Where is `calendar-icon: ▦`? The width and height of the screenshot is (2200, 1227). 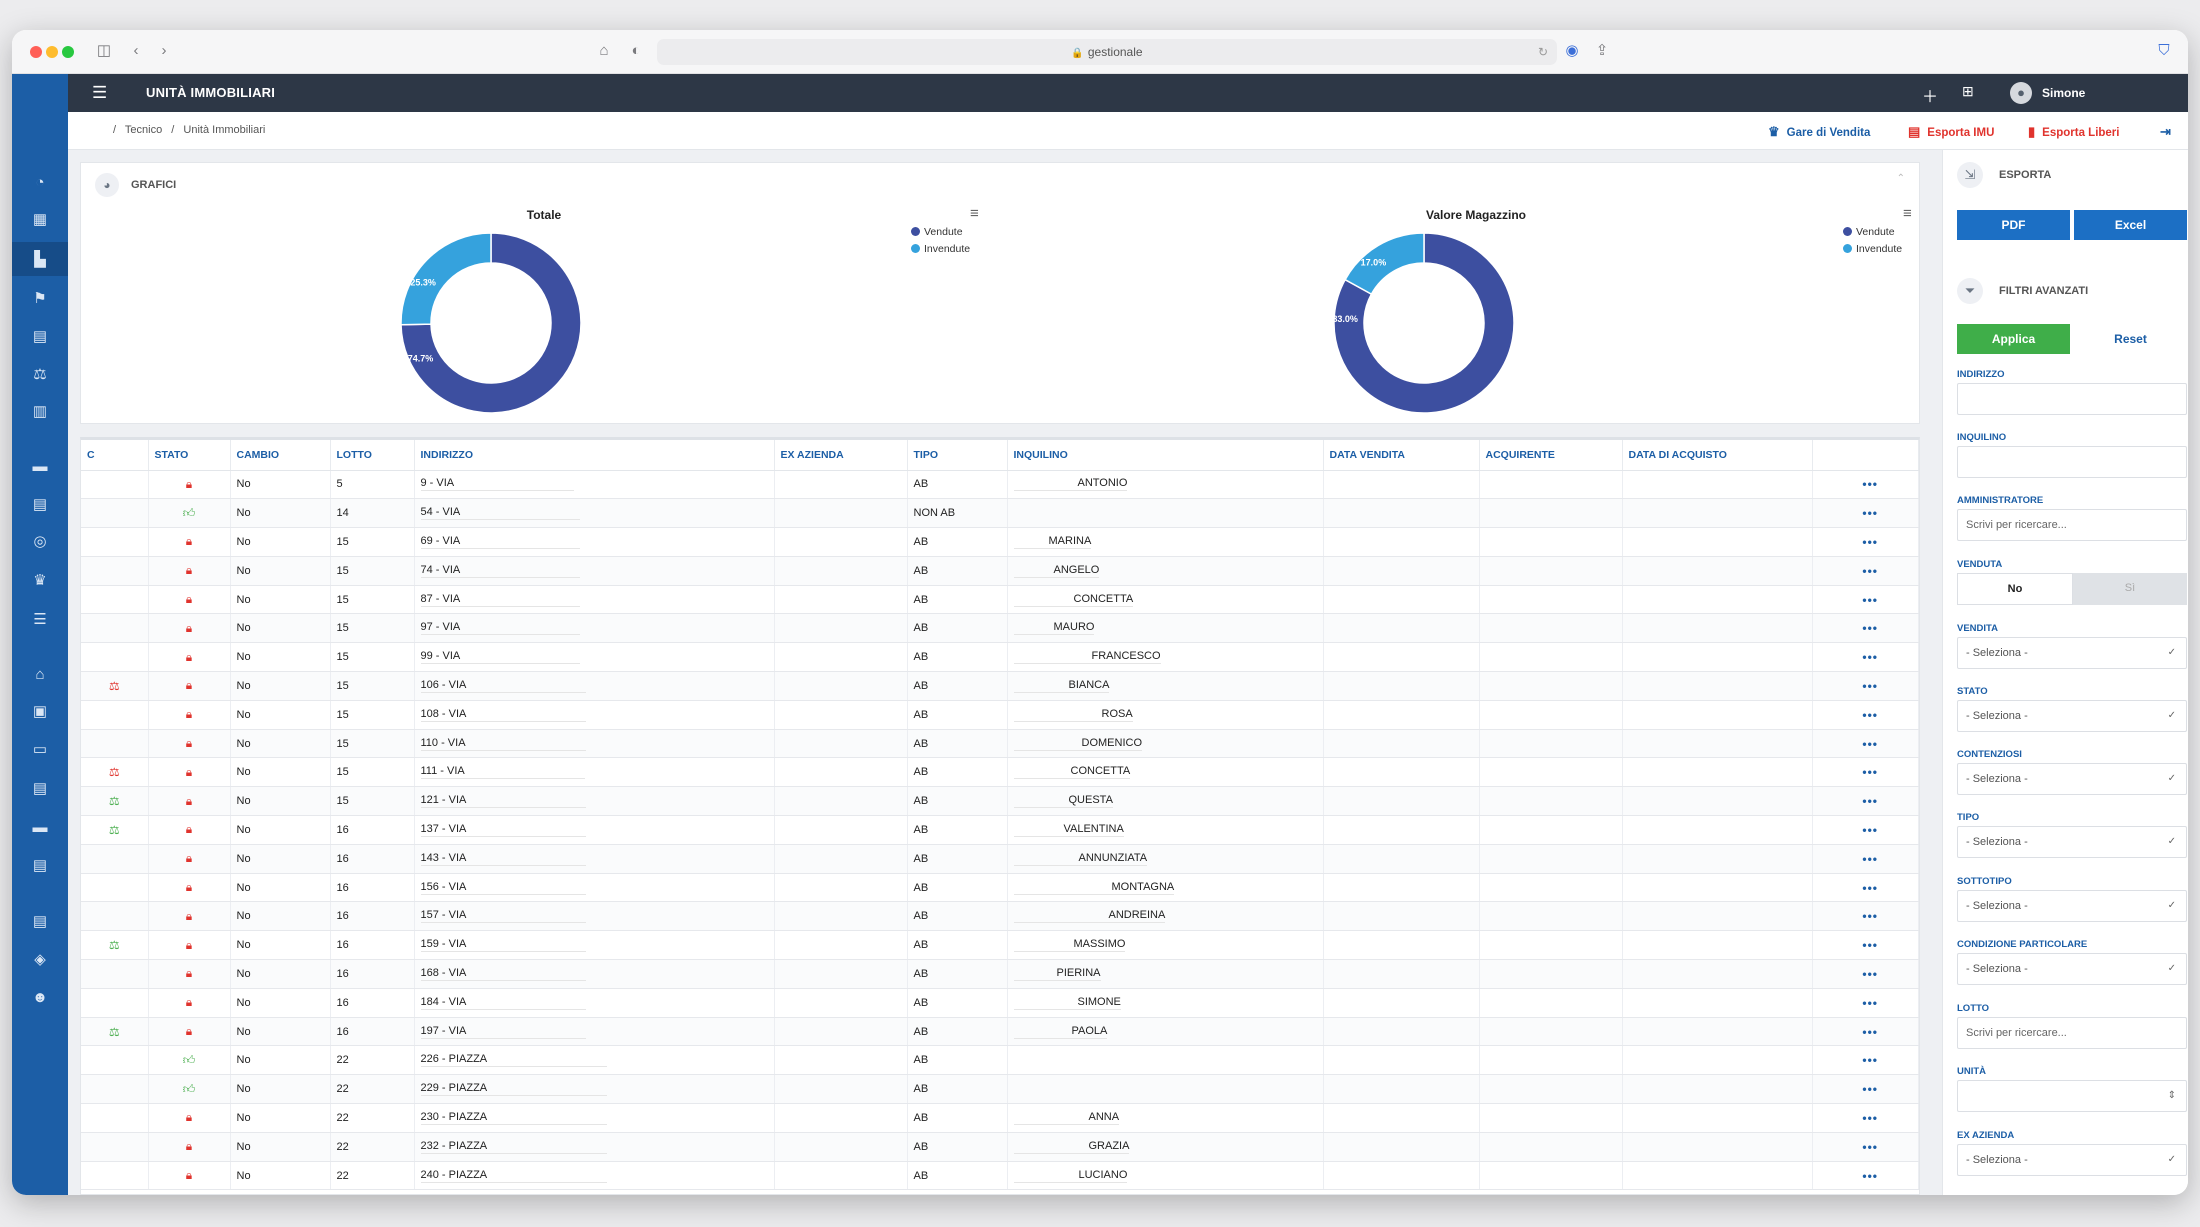 calendar-icon: ▦ is located at coordinates (40, 219).